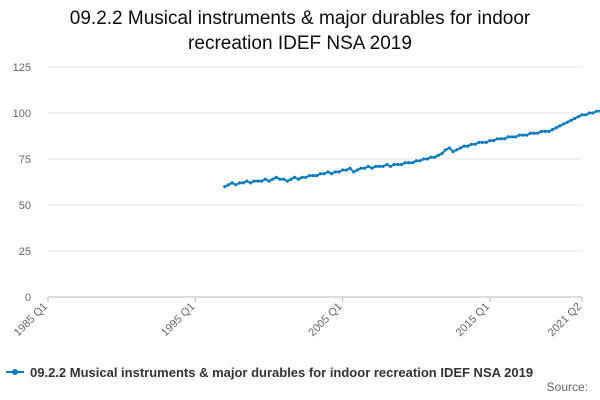  Describe the element at coordinates (567, 387) in the screenshot. I see `source-label: Source:` at that location.